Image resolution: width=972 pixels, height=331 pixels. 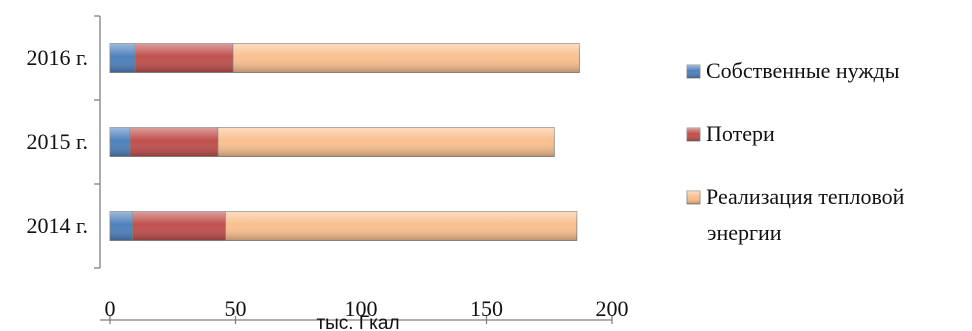 I want to click on legend-item: Собственные нужды, so click(x=793, y=70).